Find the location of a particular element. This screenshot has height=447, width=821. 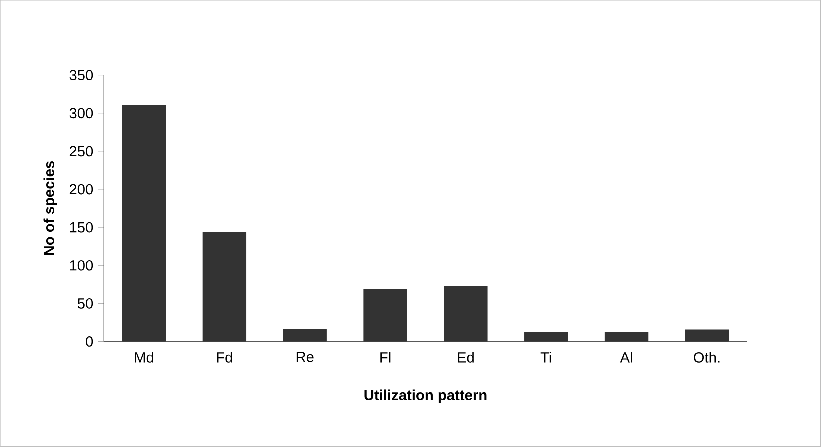

x-axis-title: Utilization pattern is located at coordinates (425, 397).